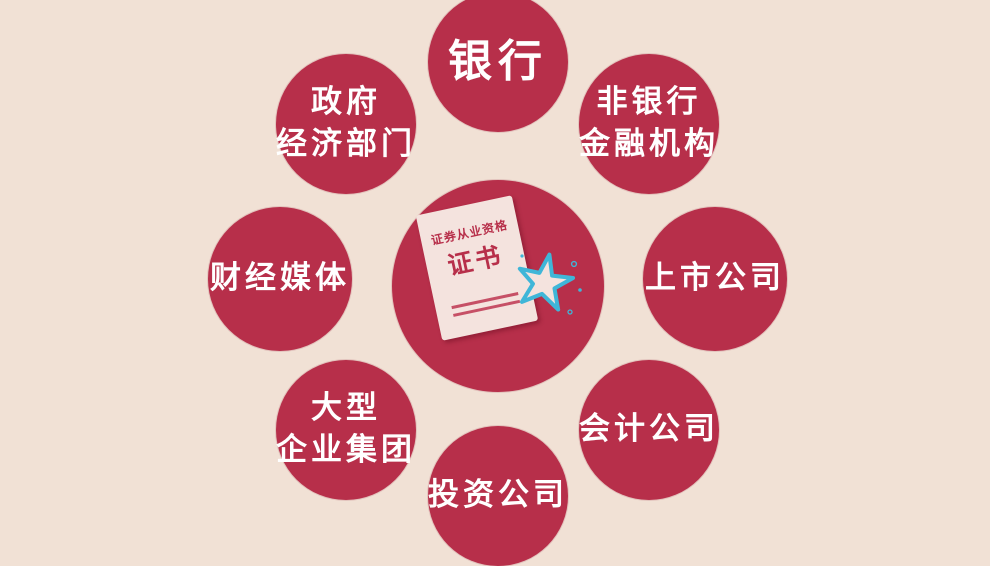 This screenshot has width=990, height=566. I want to click on node-listed-company: 上市公司, so click(715, 279).